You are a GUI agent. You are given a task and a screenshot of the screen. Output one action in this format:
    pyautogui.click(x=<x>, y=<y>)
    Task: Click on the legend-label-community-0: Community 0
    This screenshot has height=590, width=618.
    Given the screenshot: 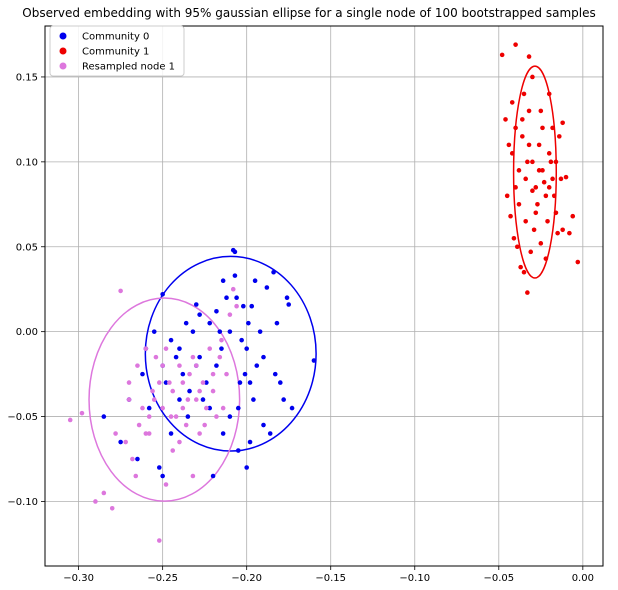 What is the action you would take?
    pyautogui.click(x=115, y=37)
    